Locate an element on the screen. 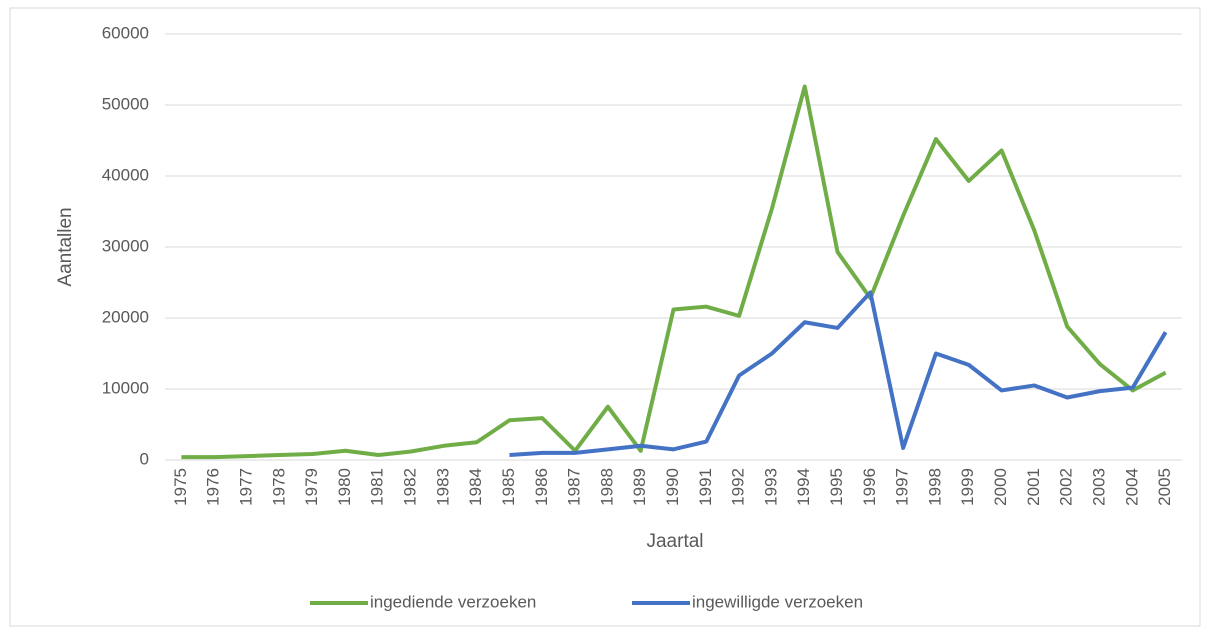 This screenshot has height=630, width=1205. x-tick-label: 1976 is located at coordinates (213, 487).